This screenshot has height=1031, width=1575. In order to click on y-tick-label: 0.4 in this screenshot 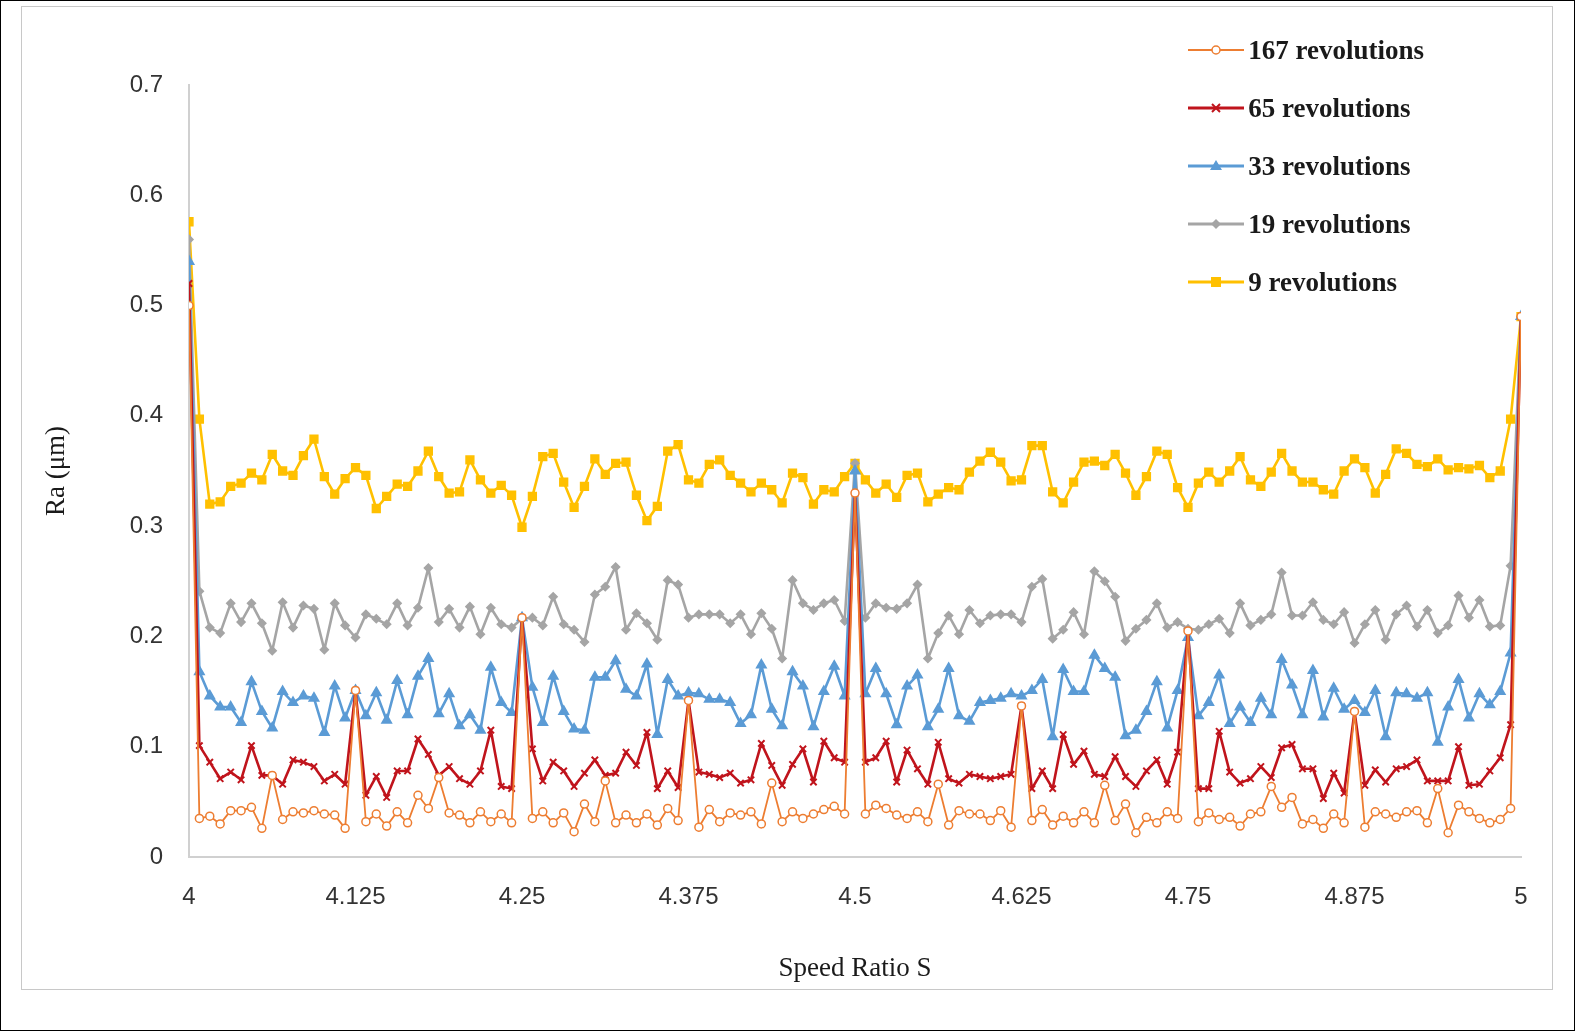, I will do `click(146, 414)`.